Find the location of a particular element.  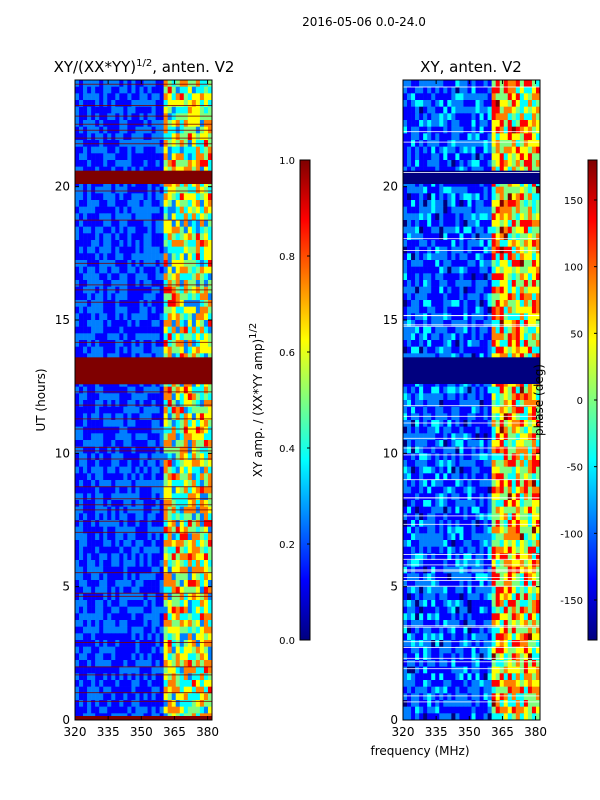

flagged-band is located at coordinates (143, 370).